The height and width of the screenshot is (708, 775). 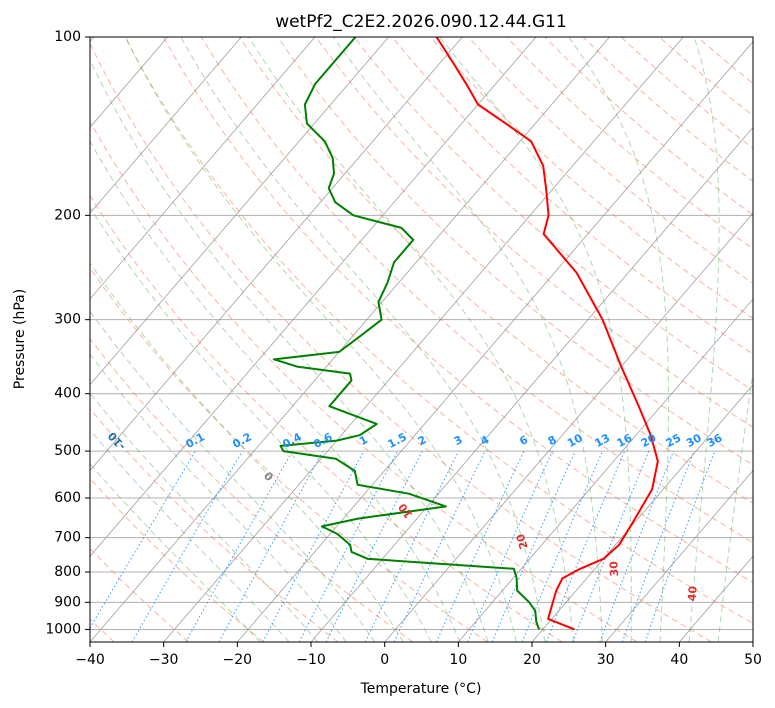 What do you see at coordinates (694, 440) in the screenshot?
I see `mixing-ratio-label: 30` at bounding box center [694, 440].